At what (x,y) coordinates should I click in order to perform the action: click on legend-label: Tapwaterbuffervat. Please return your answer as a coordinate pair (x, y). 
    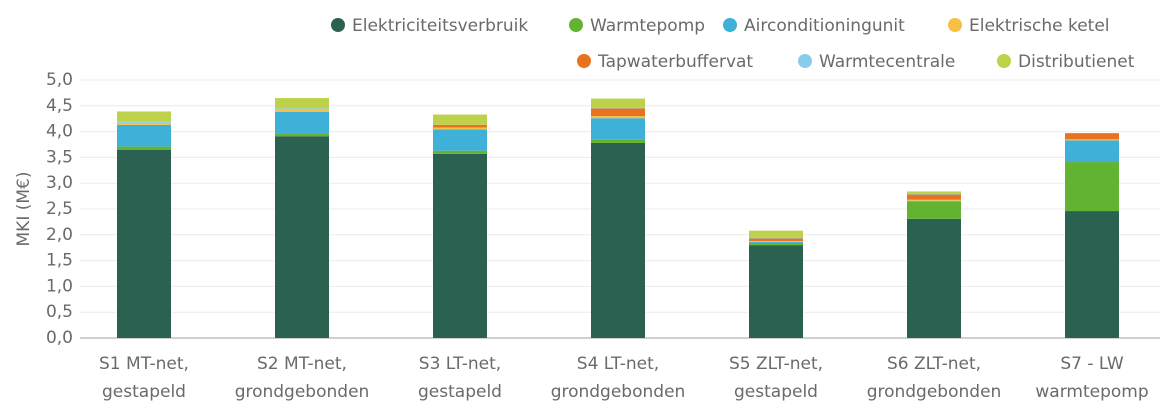
    Looking at the image, I should click on (675, 62).